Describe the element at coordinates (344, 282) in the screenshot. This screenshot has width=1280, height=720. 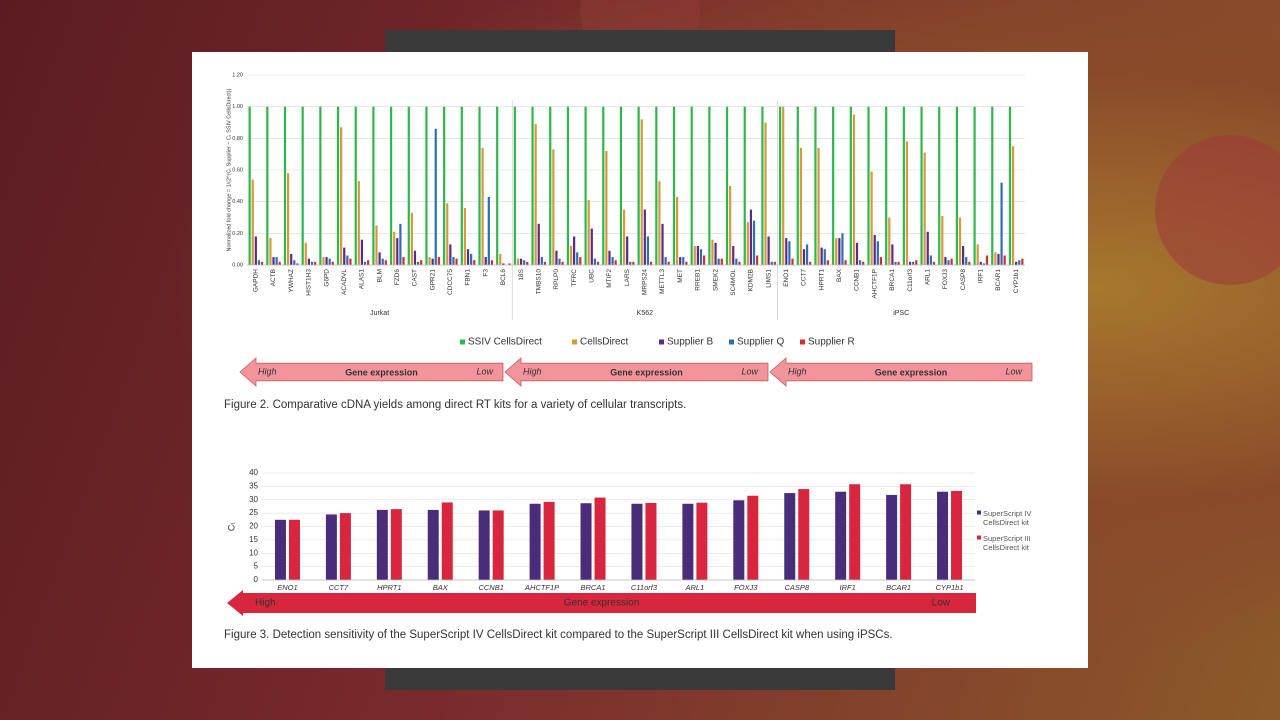
I see `x-tick-label: ACADVL` at that location.